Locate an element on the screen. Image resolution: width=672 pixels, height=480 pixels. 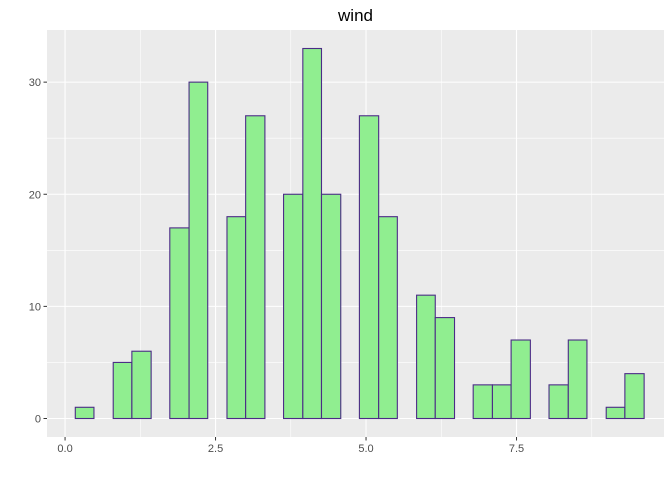
x-axis: 0.0 2.5 5.0 7.5 is located at coordinates (290, 446).